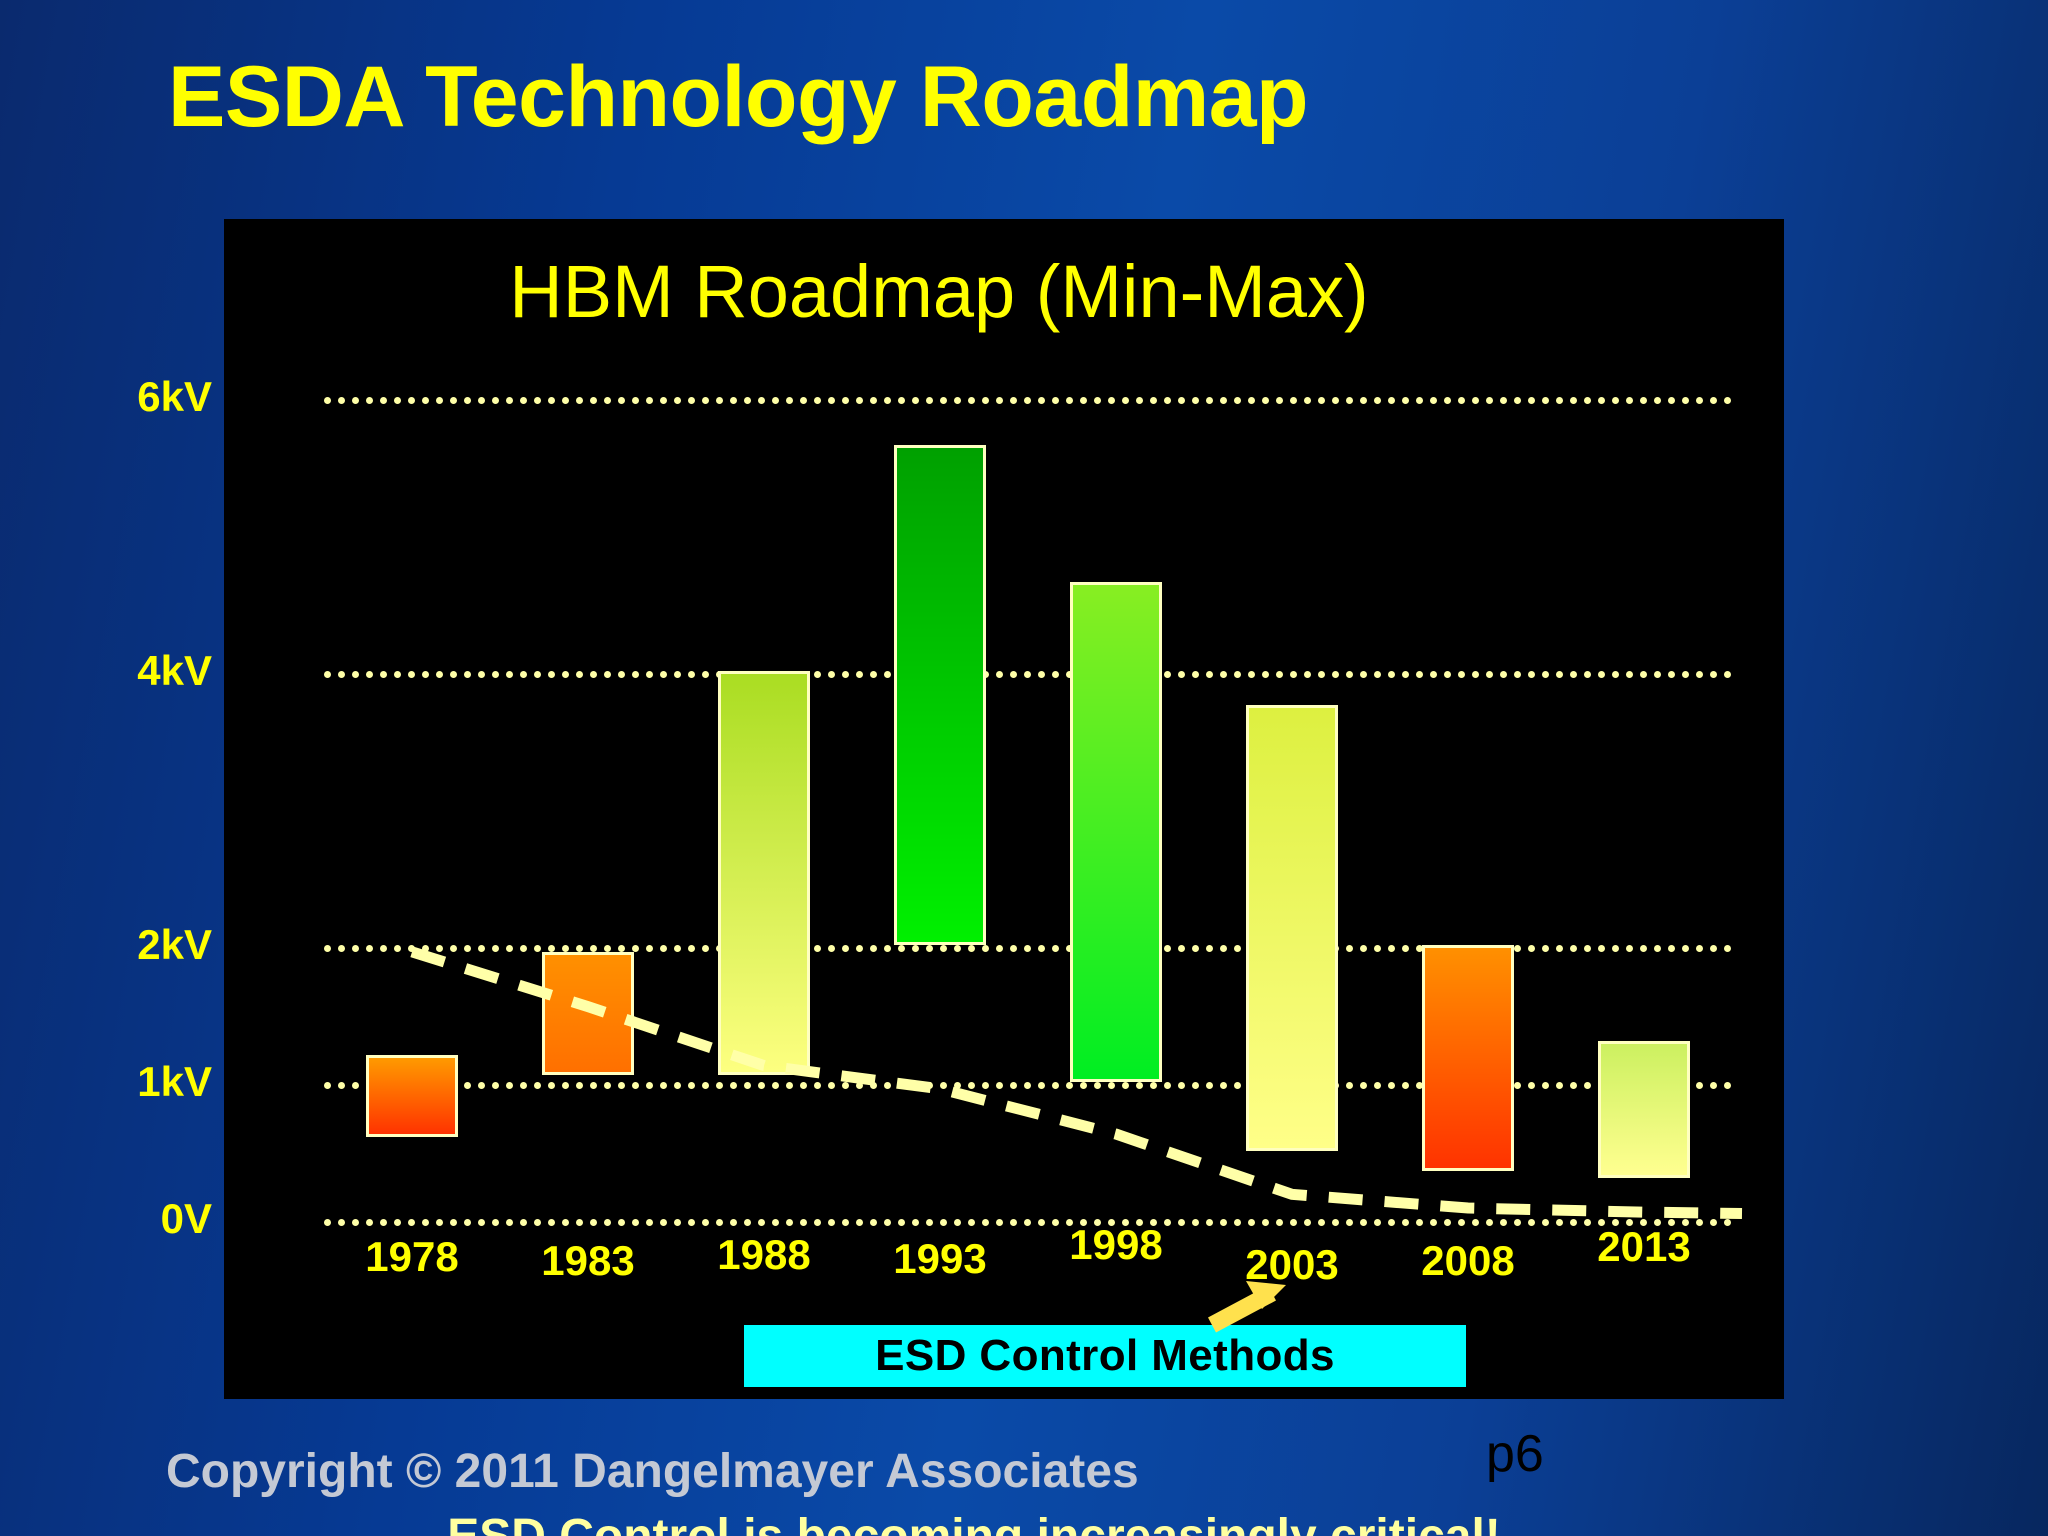 The width and height of the screenshot is (2048, 1536). Describe the element at coordinates (1292, 928) in the screenshot. I see `bar-2003` at that location.